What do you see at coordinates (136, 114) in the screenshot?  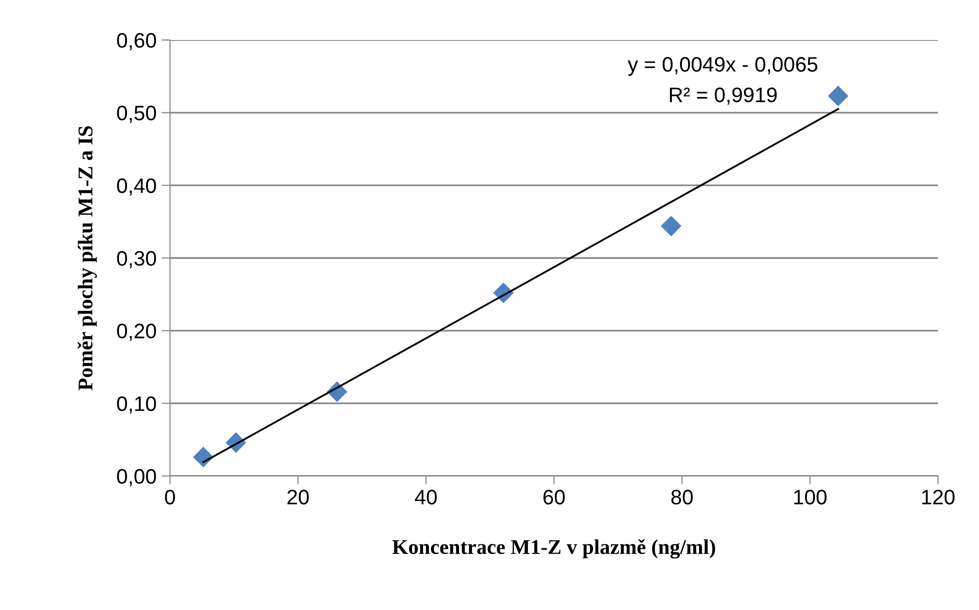 I see `y-tick-label: 0,50` at bounding box center [136, 114].